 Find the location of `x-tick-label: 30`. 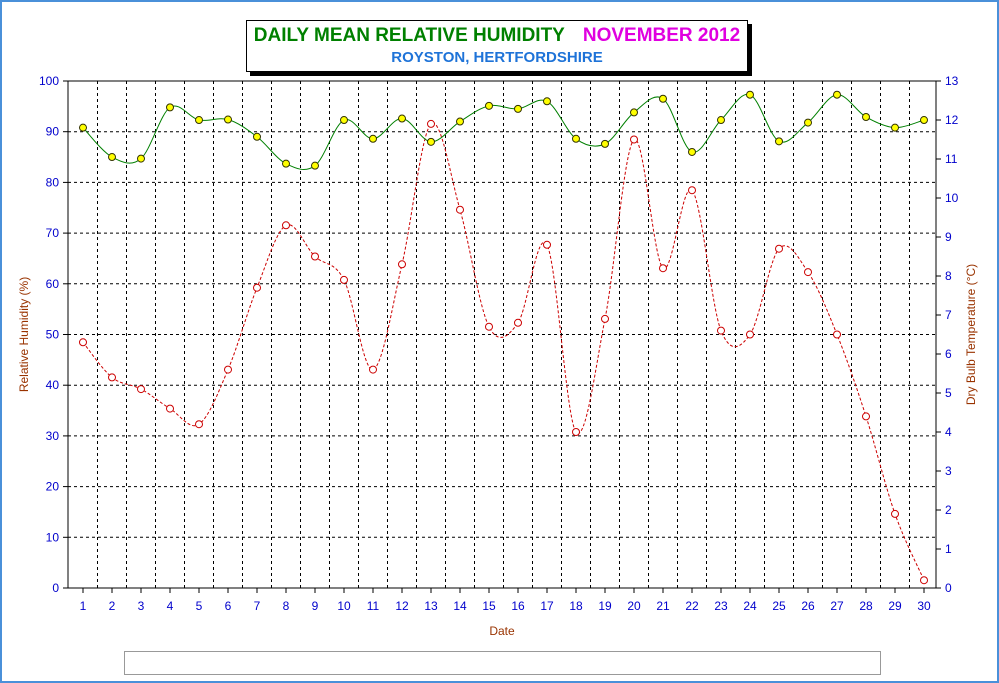

x-tick-label: 30 is located at coordinates (924, 606).